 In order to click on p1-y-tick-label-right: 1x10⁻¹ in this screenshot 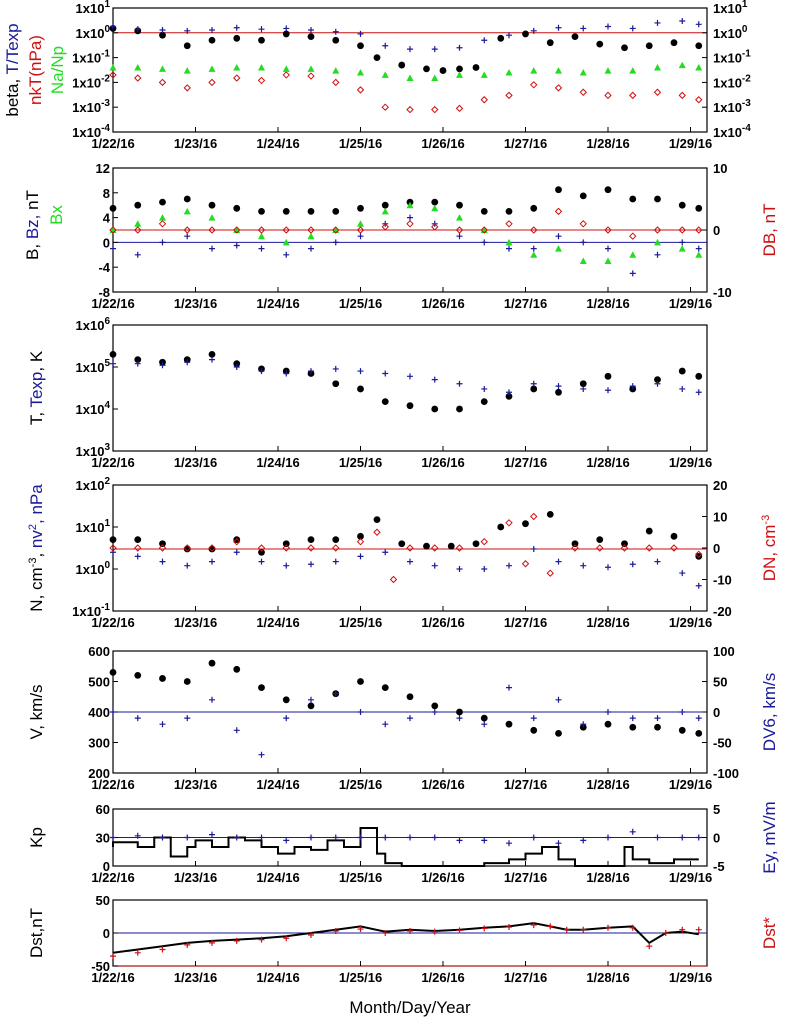, I will do `click(732, 57)`.